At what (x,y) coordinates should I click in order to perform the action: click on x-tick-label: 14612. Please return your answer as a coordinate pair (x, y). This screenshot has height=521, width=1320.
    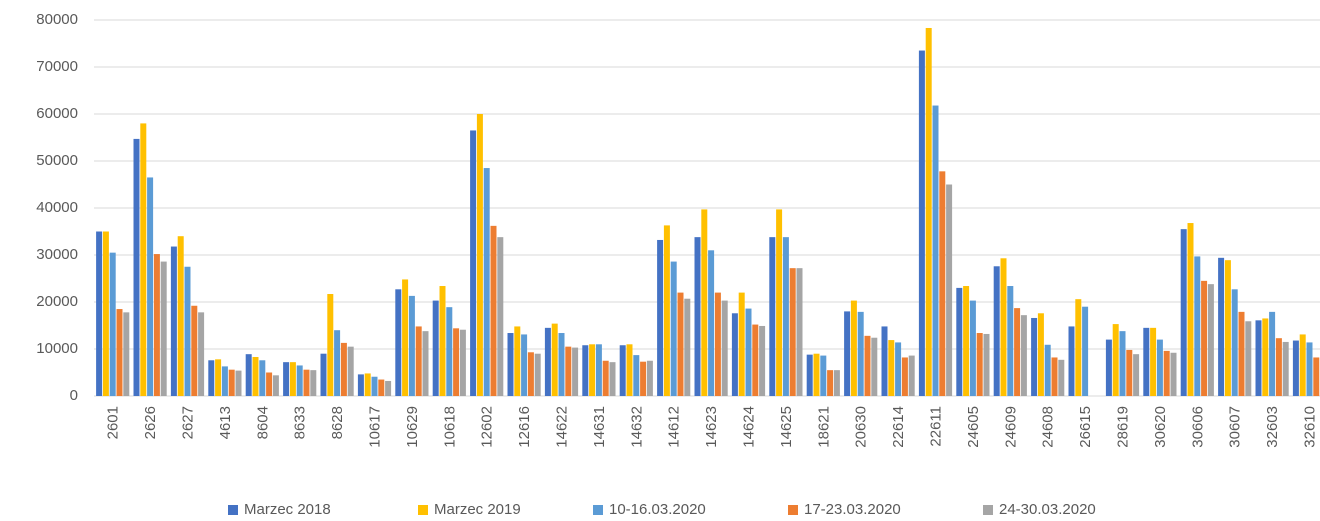
    Looking at the image, I should click on (674, 427).